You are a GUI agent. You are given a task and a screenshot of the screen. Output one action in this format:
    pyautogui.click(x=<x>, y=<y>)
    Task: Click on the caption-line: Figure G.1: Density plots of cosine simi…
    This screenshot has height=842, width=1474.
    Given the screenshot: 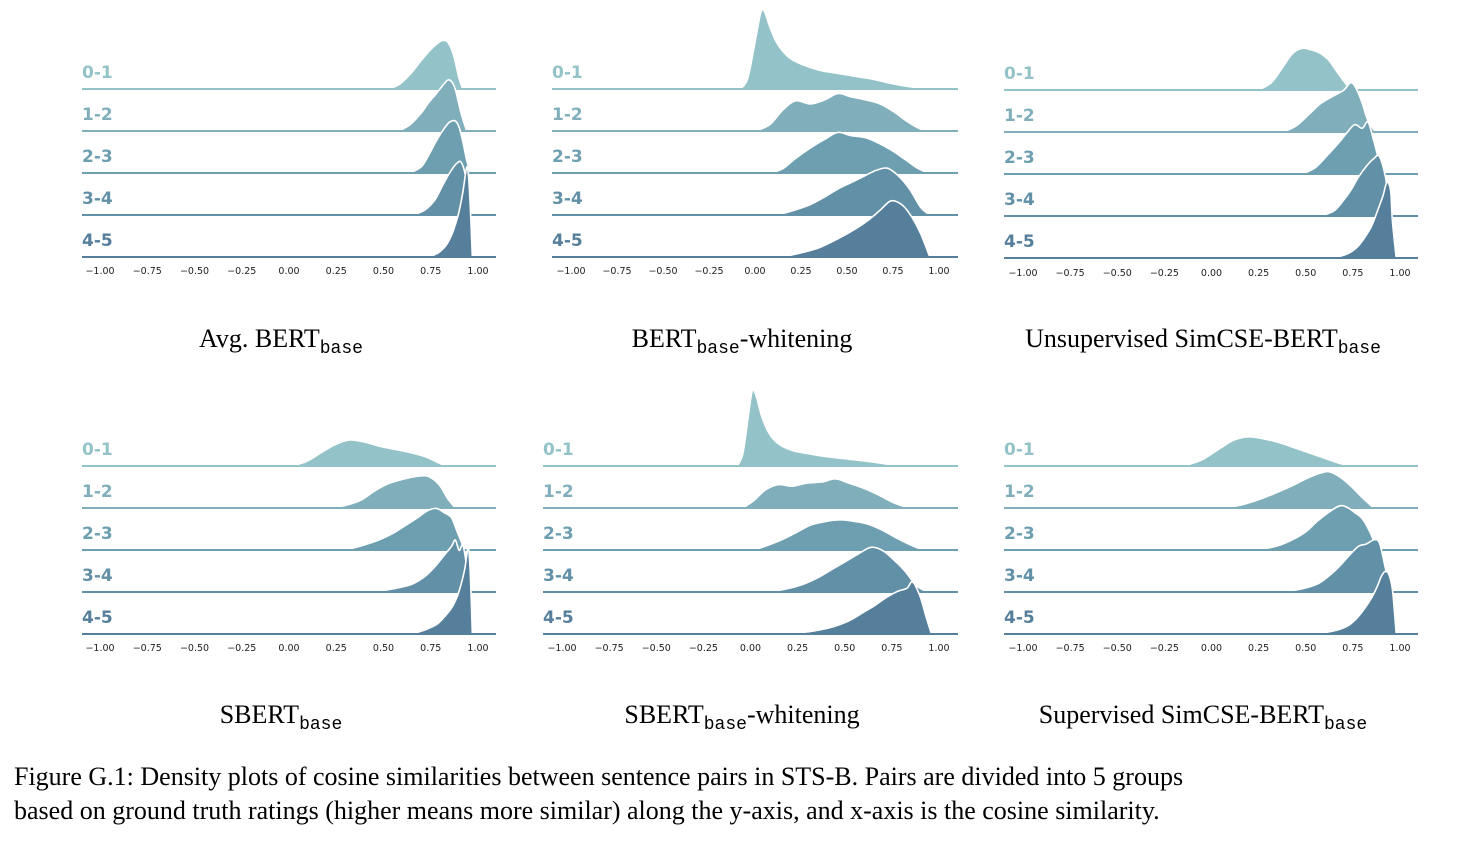 What is the action you would take?
    pyautogui.click(x=599, y=776)
    